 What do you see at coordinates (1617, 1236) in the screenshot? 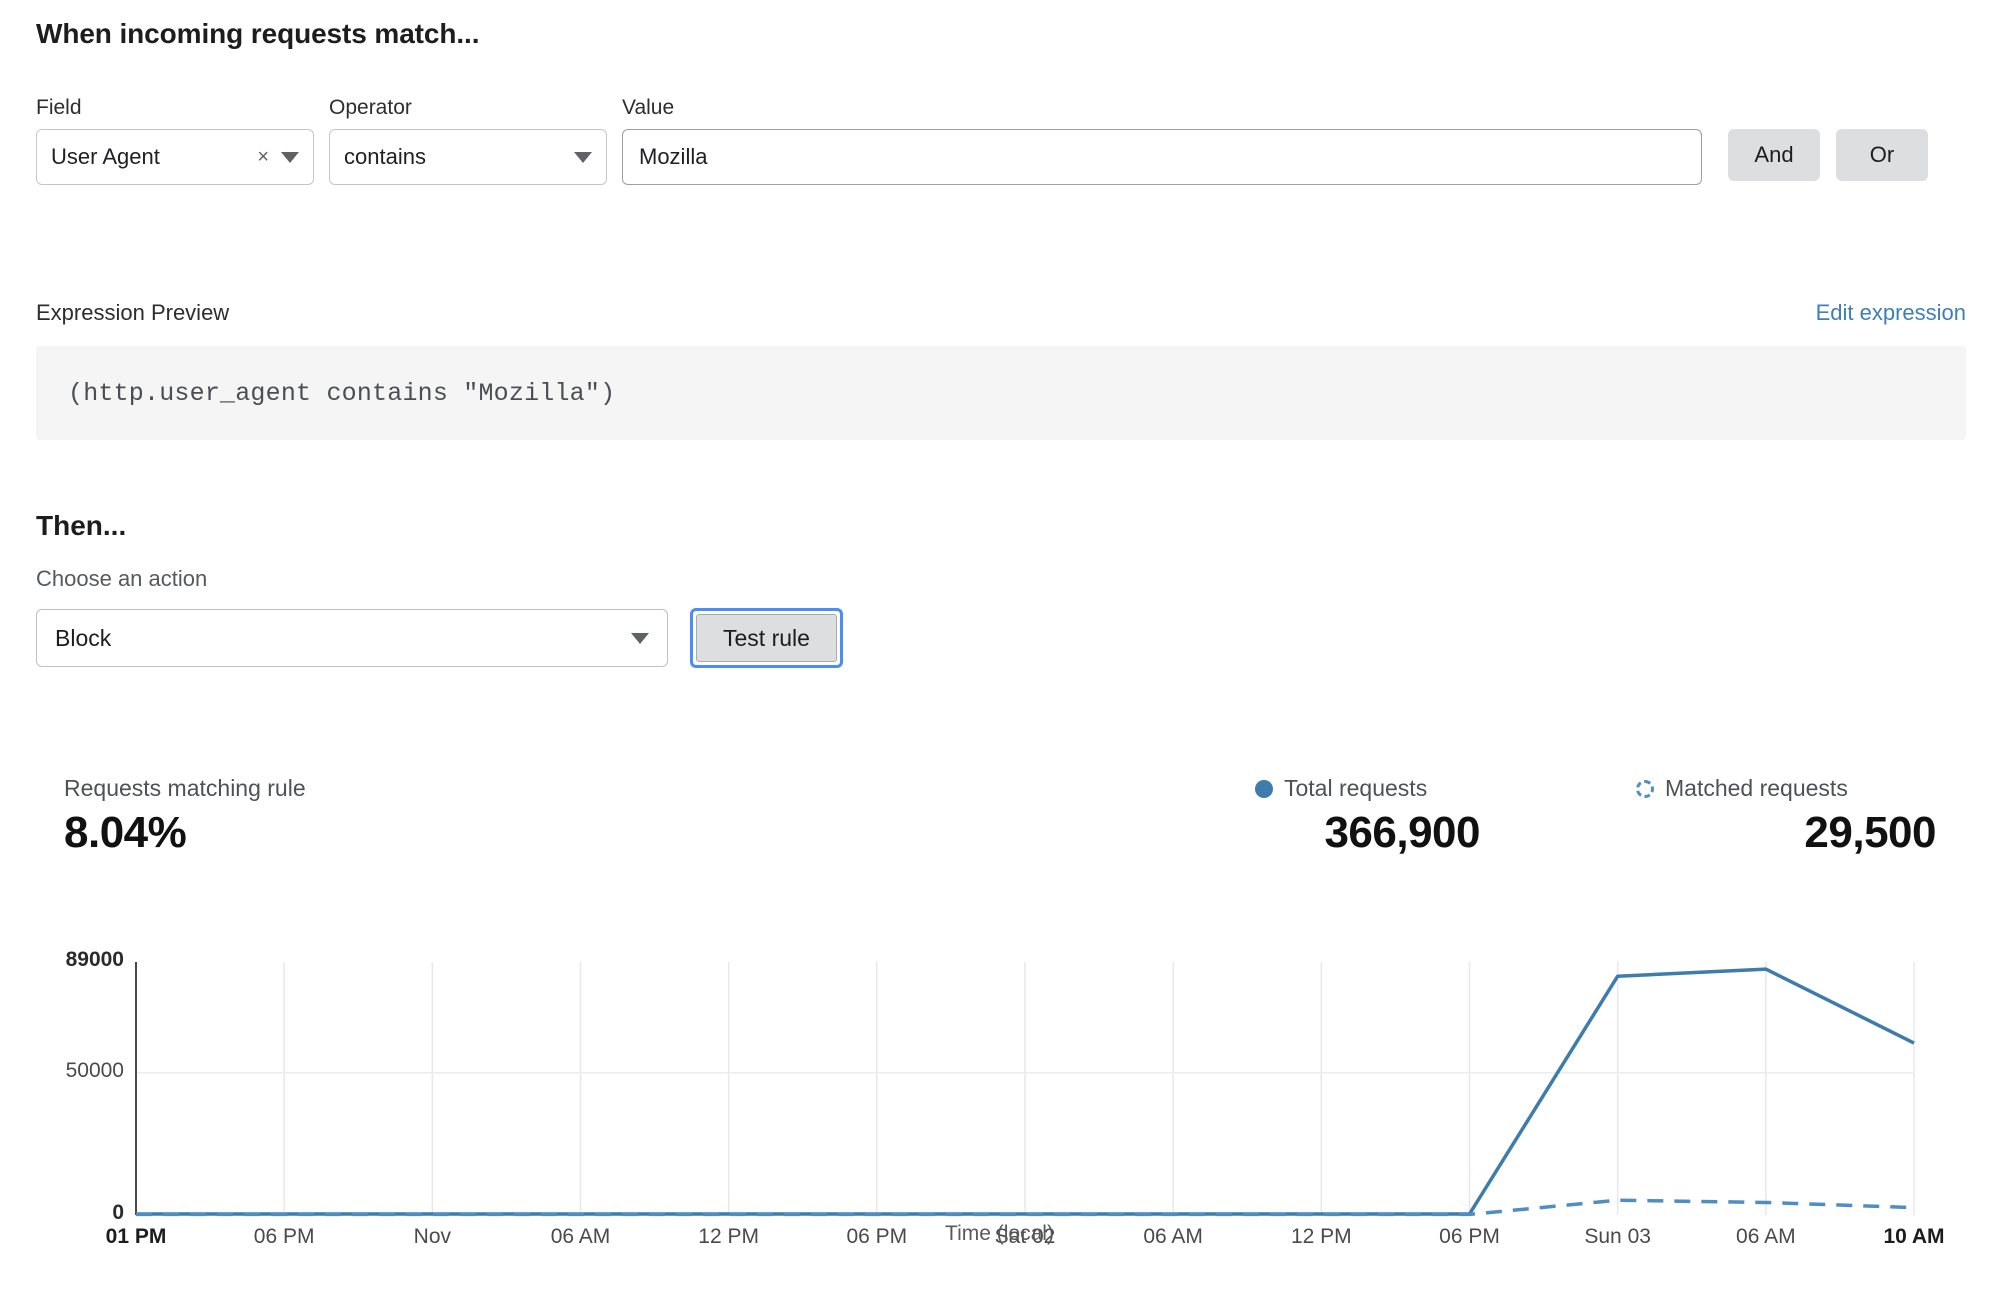
I see `x-tick-label: Sun 03` at bounding box center [1617, 1236].